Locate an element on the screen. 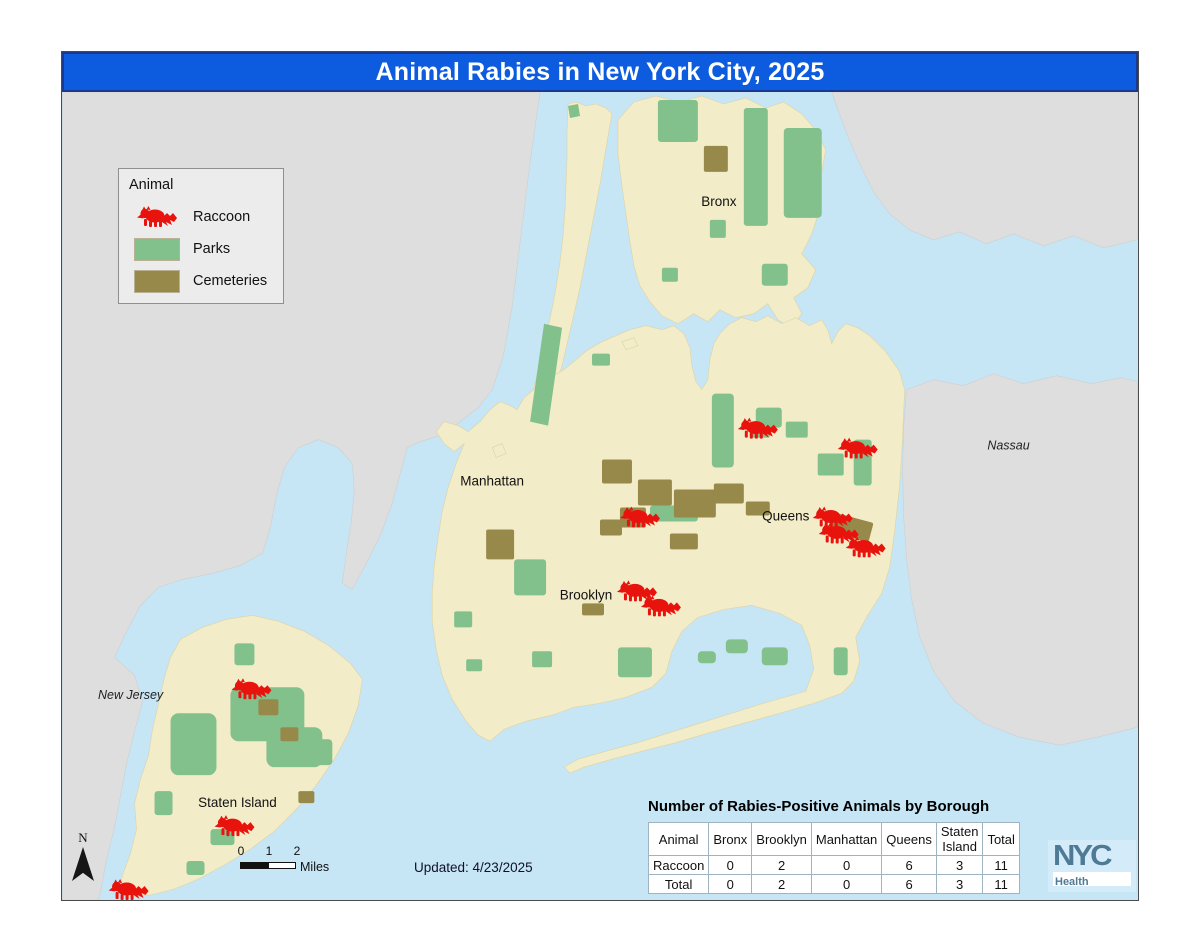 This screenshot has width=1200, height=927. north-label: N is located at coordinates (83, 837).